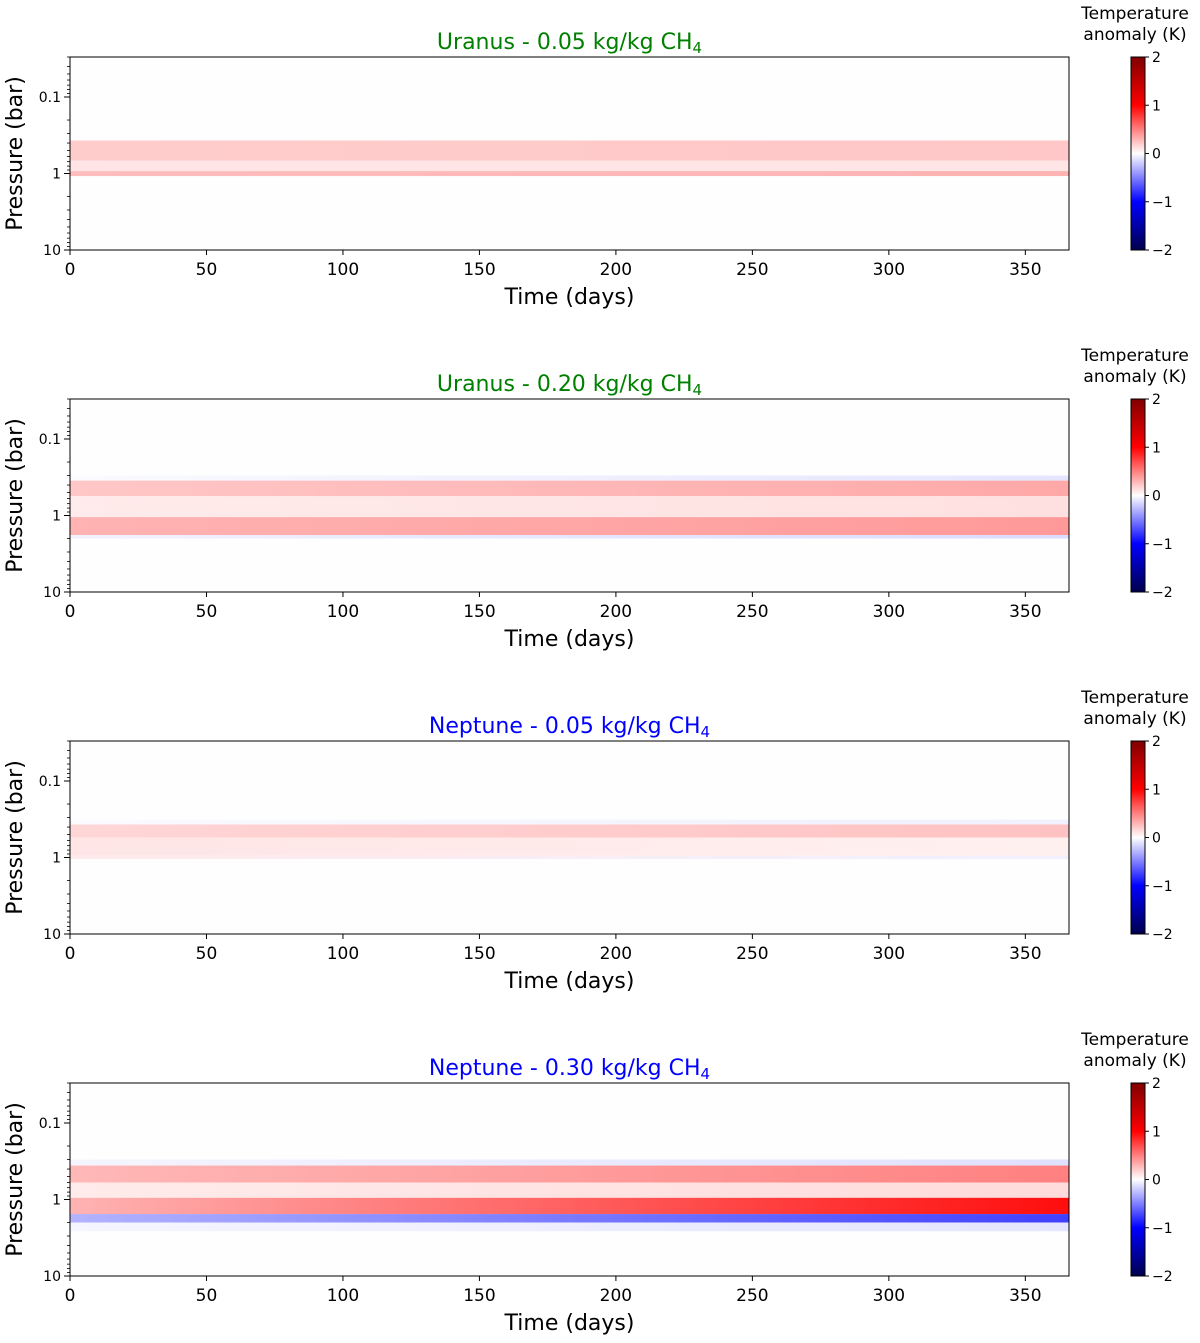 The width and height of the screenshot is (1200, 1343). What do you see at coordinates (569, 385) in the screenshot?
I see `chart-title: Uranus - 0.20 kg/kg CH4` at bounding box center [569, 385].